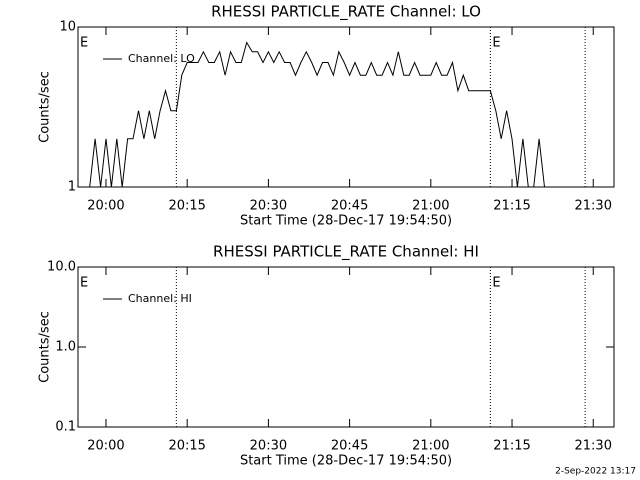 This screenshot has height=480, width=640. Describe the element at coordinates (595, 472) in the screenshot. I see `footer: 2-Sep-2022 13:17` at that location.